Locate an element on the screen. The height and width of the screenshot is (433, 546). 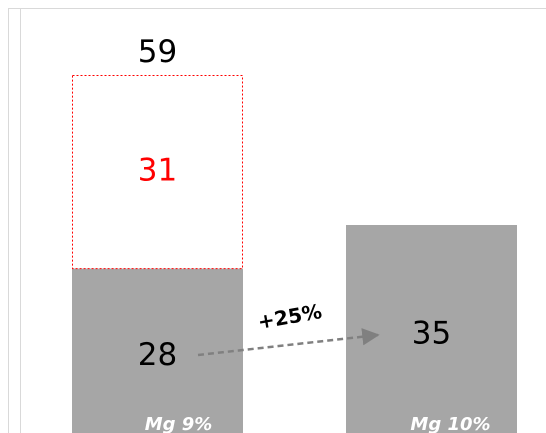
value-label: 28 is located at coordinates (157, 355).